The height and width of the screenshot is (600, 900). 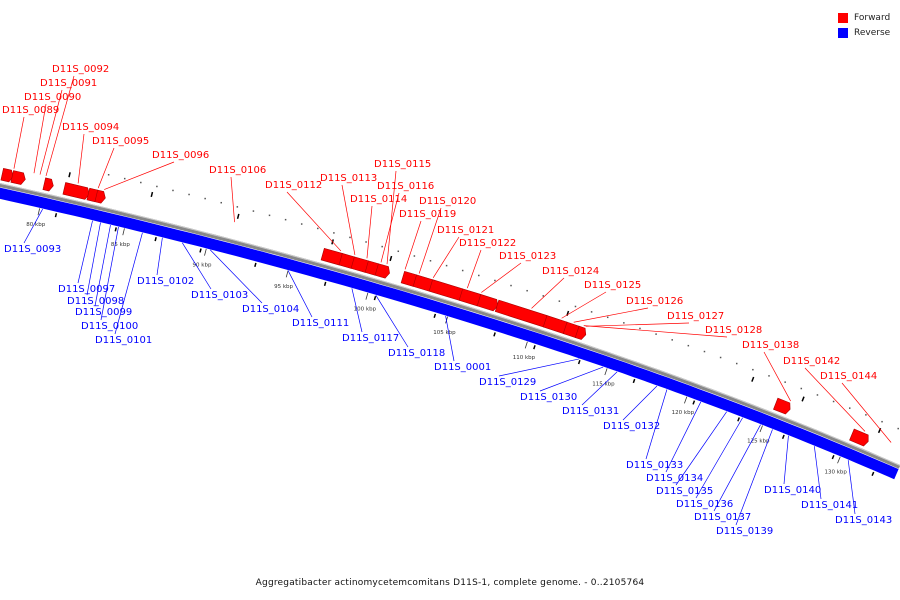 I want to click on scale-tick-label: 125 kbp, so click(x=758, y=441).